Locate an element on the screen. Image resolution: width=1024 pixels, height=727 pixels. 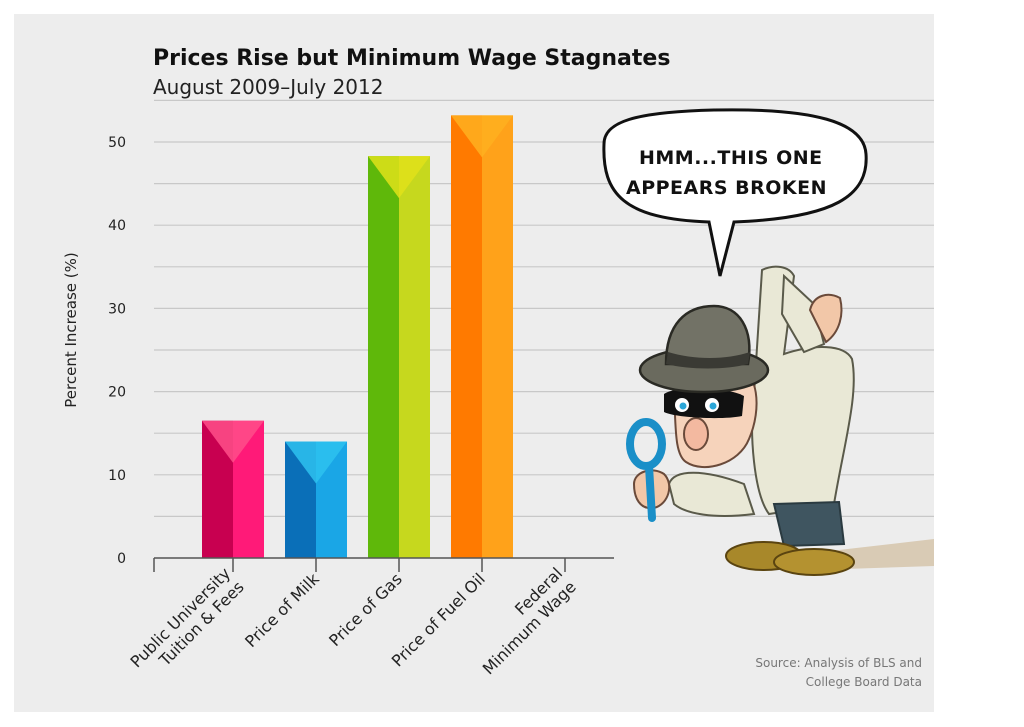
y-tick-label: 20 is located at coordinates (117, 393).